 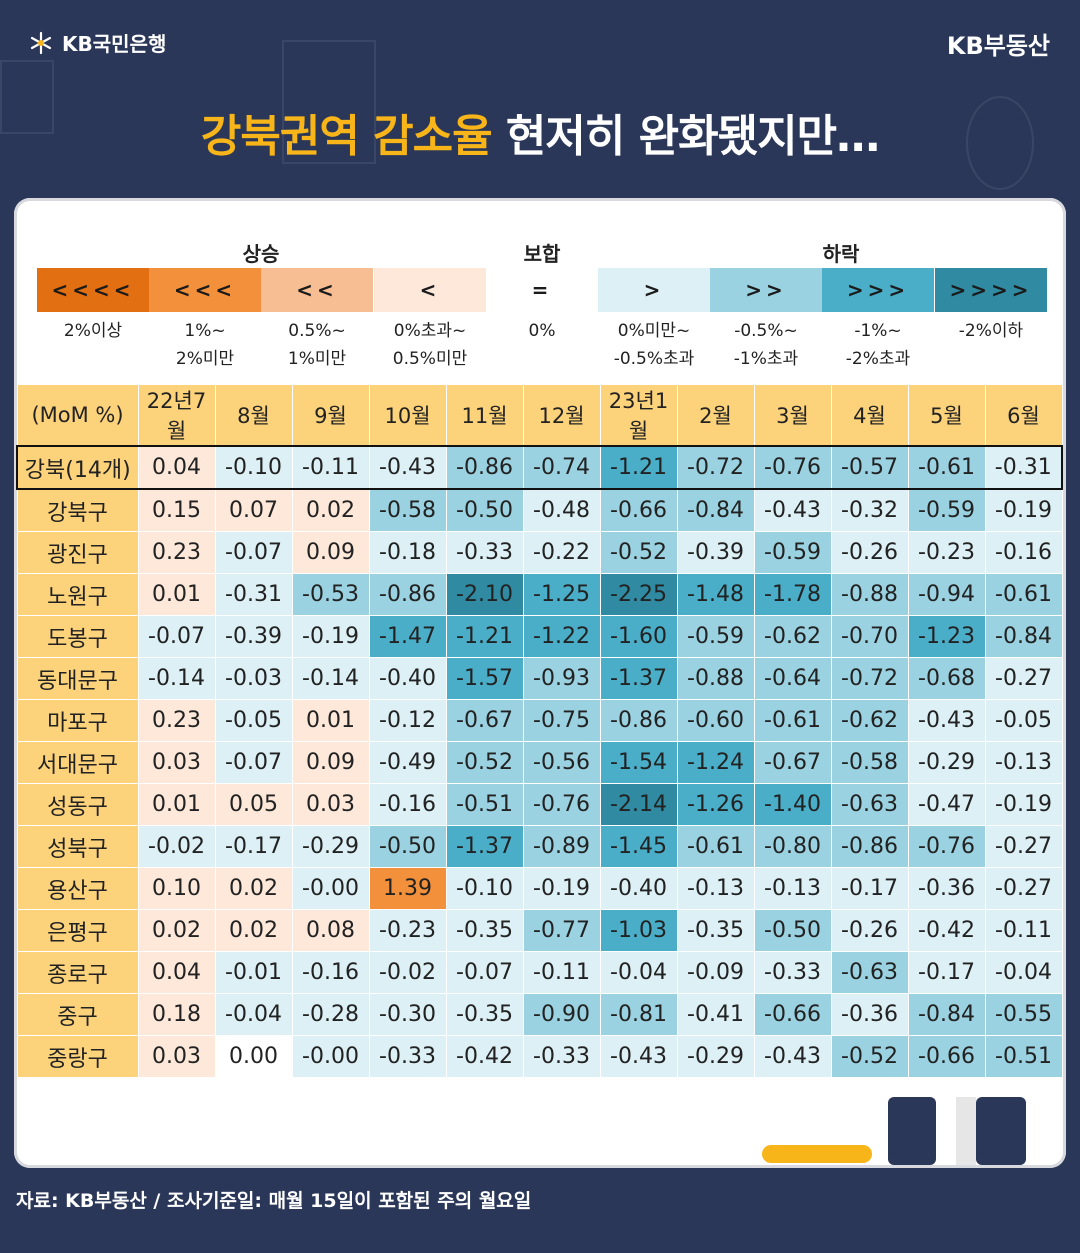 What do you see at coordinates (484, 720) in the screenshot?
I see `heat-cell: -0.67` at bounding box center [484, 720].